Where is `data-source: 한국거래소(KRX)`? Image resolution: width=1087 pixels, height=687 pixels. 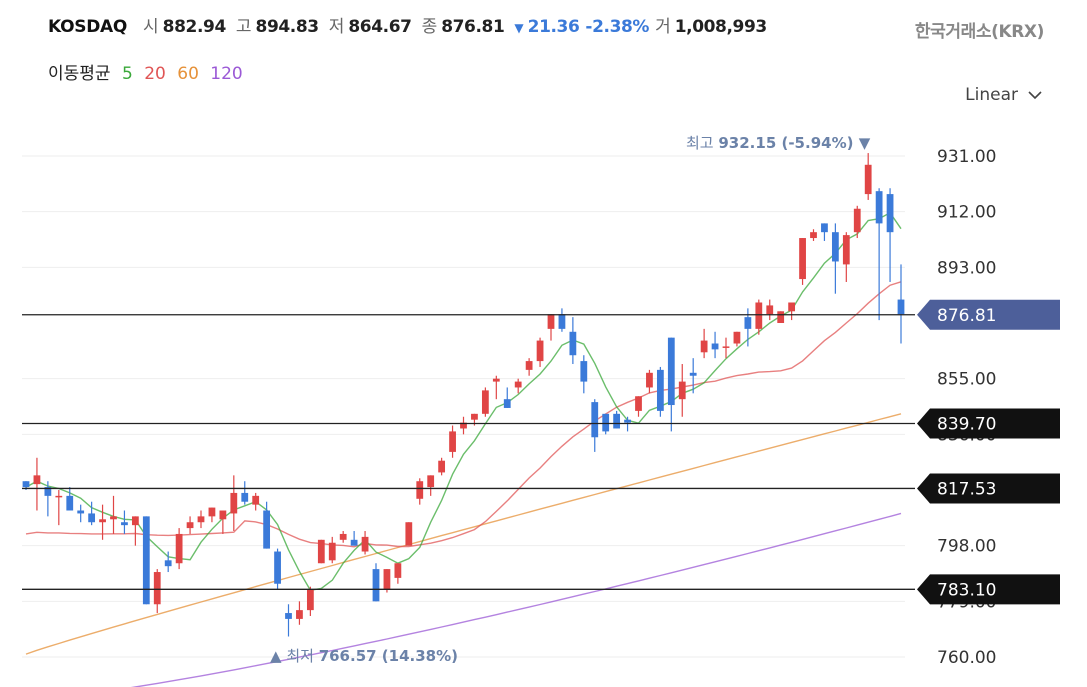 data-source: 한국거래소(KRX) is located at coordinates (979, 32).